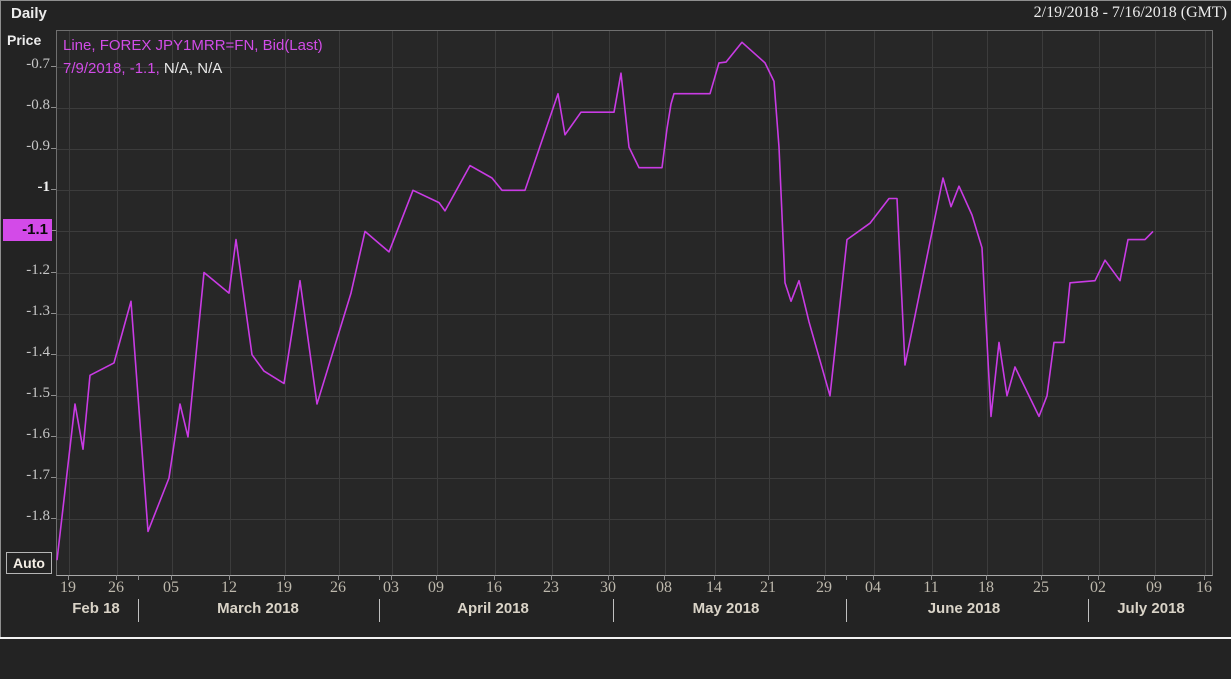 This screenshot has width=1231, height=679. I want to click on x-tick-label: 16, so click(1204, 587).